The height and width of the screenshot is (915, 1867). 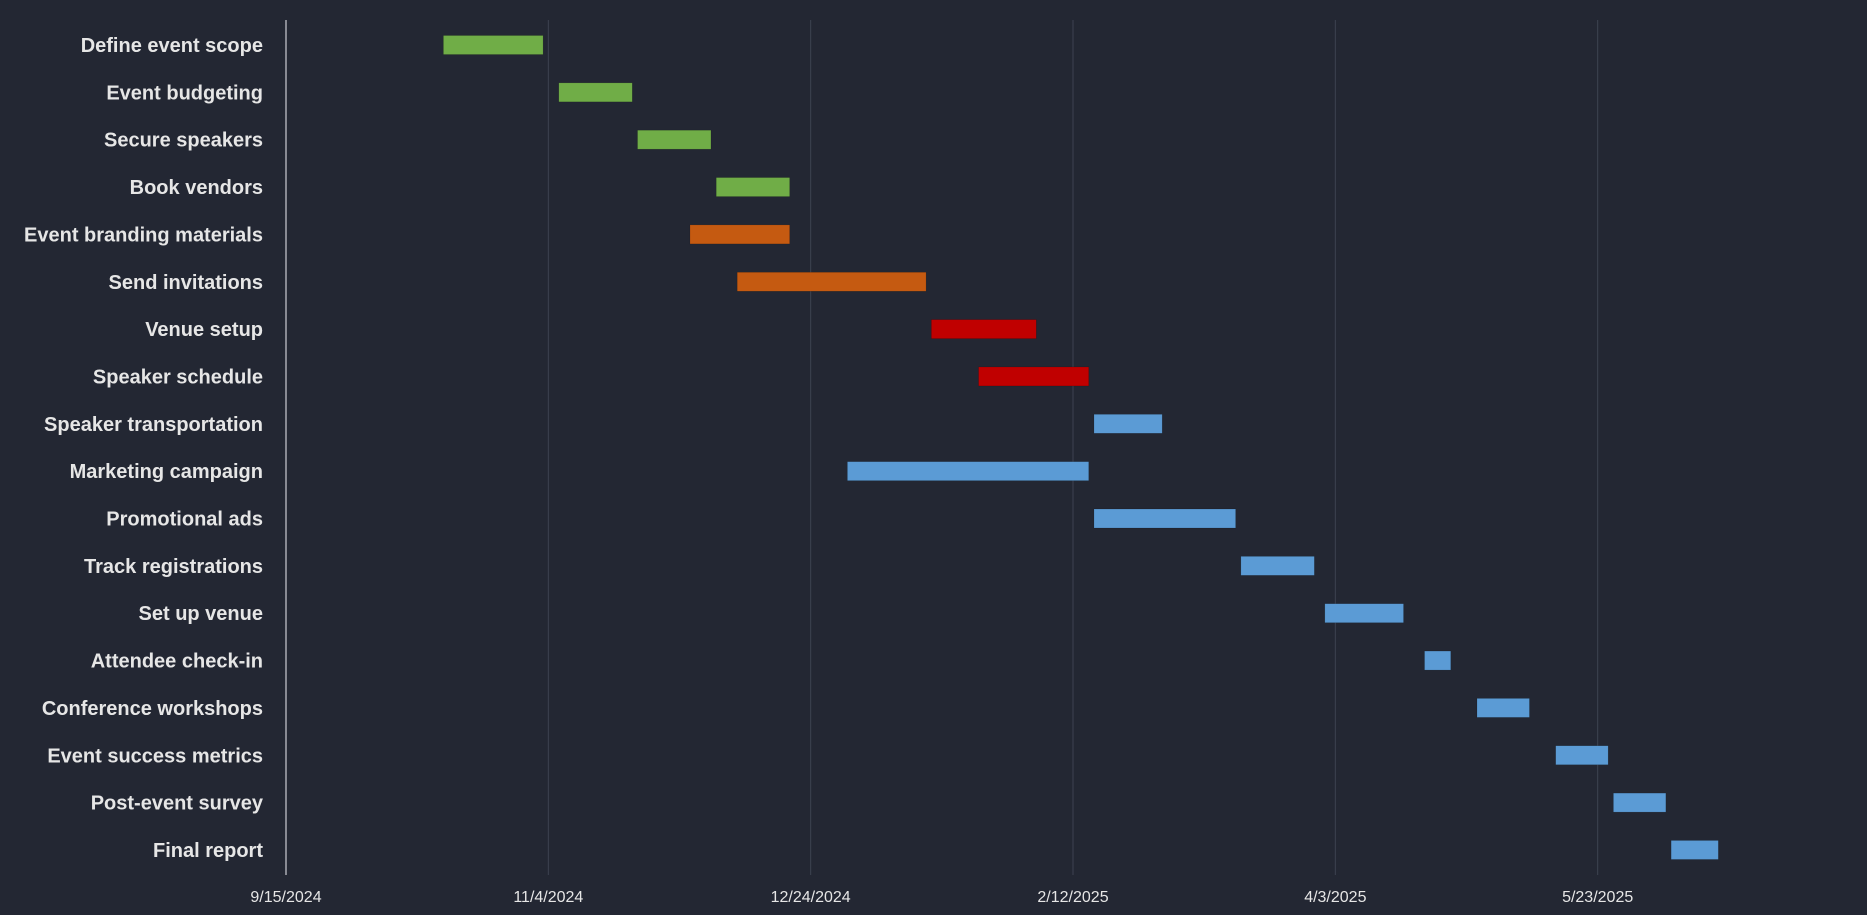 I want to click on task-label: Final report, so click(x=208, y=851).